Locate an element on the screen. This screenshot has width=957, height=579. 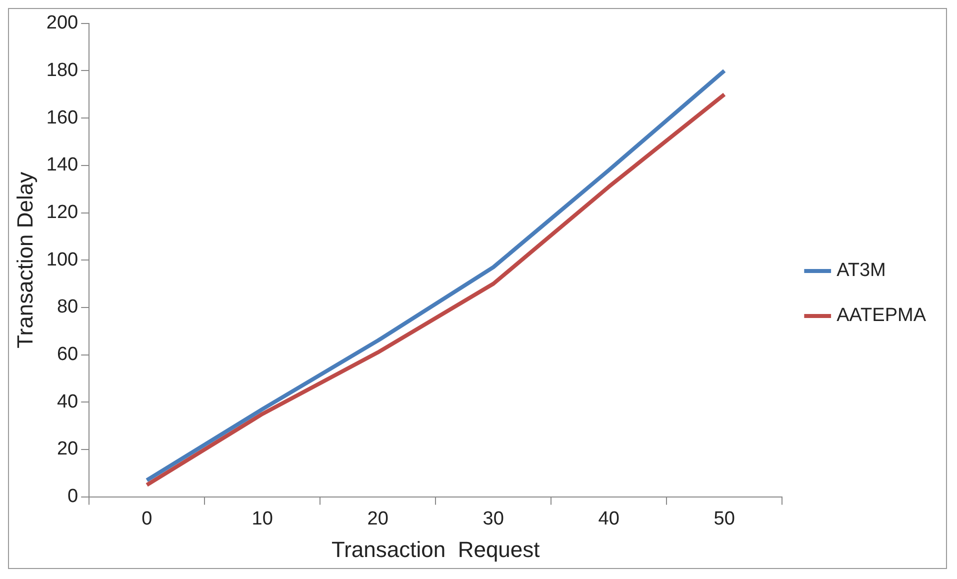
y-tick-label: 100 is located at coordinates (62, 259).